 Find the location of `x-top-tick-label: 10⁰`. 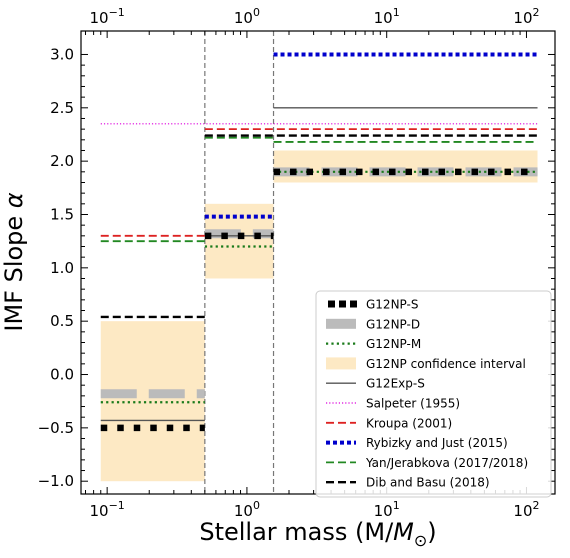

x-top-tick-label: 10⁰ is located at coordinates (247, 16).